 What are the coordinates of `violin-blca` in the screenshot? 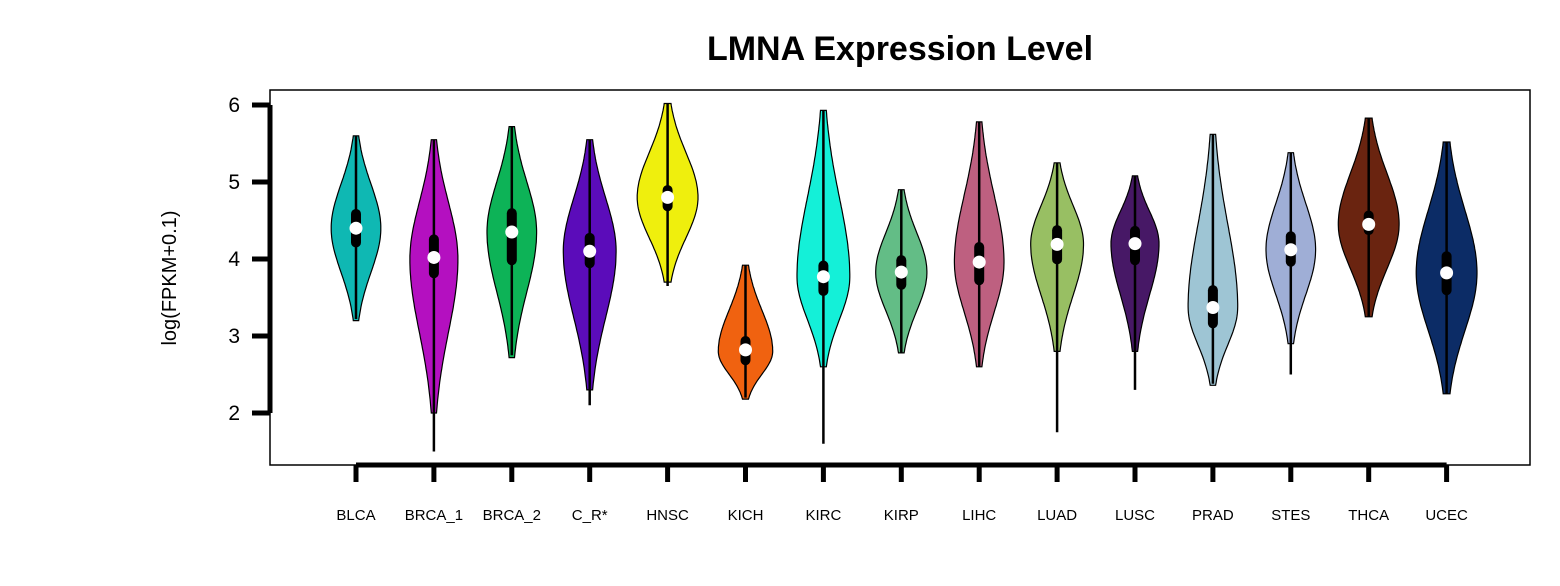 It's located at (356, 228).